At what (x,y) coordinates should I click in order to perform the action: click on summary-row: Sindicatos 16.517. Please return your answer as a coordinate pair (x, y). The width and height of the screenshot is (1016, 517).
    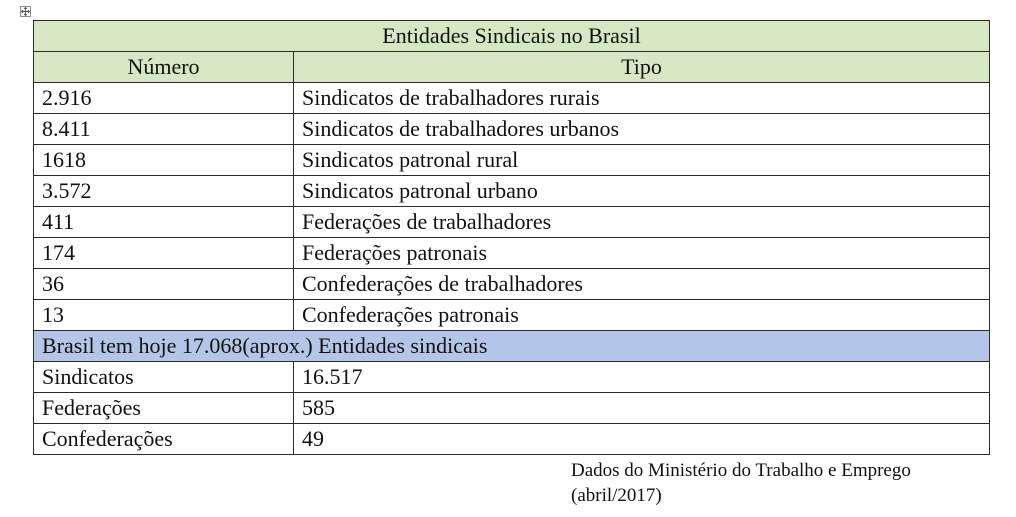
    Looking at the image, I should click on (511, 377).